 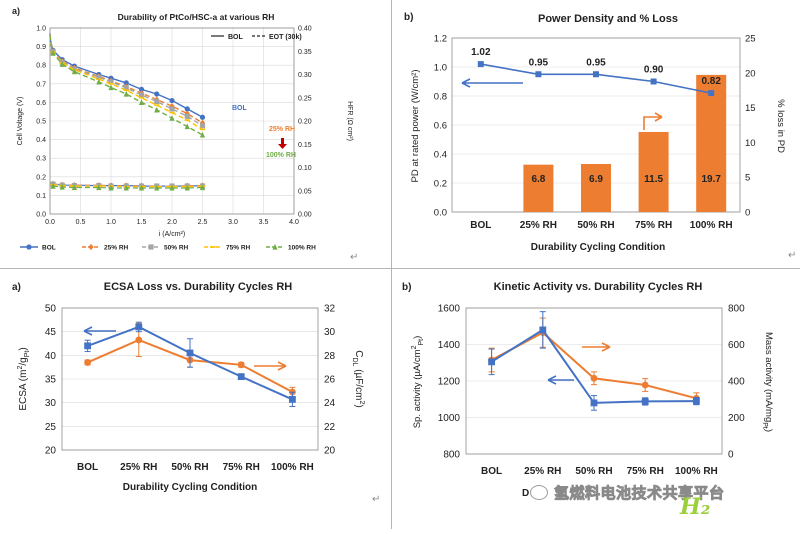 What do you see at coordinates (653, 225) in the screenshot?
I see `x-tick-label: 75% RH` at bounding box center [653, 225].